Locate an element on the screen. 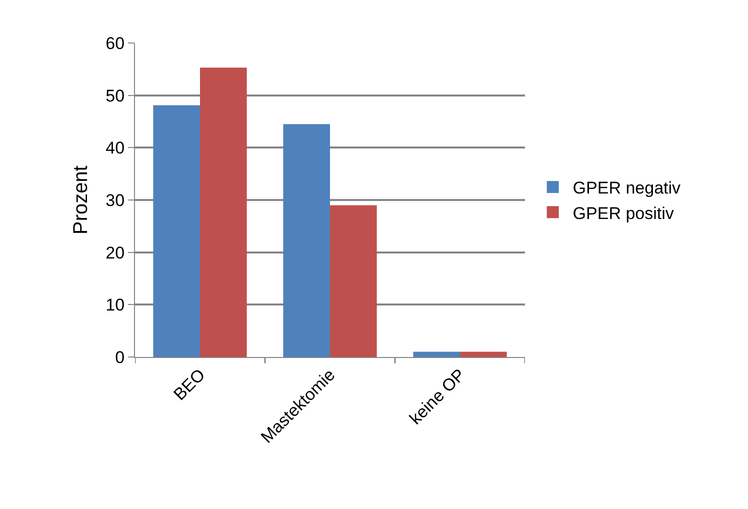 This screenshot has width=748, height=509. y-tick-label: 60 is located at coordinates (115, 43).